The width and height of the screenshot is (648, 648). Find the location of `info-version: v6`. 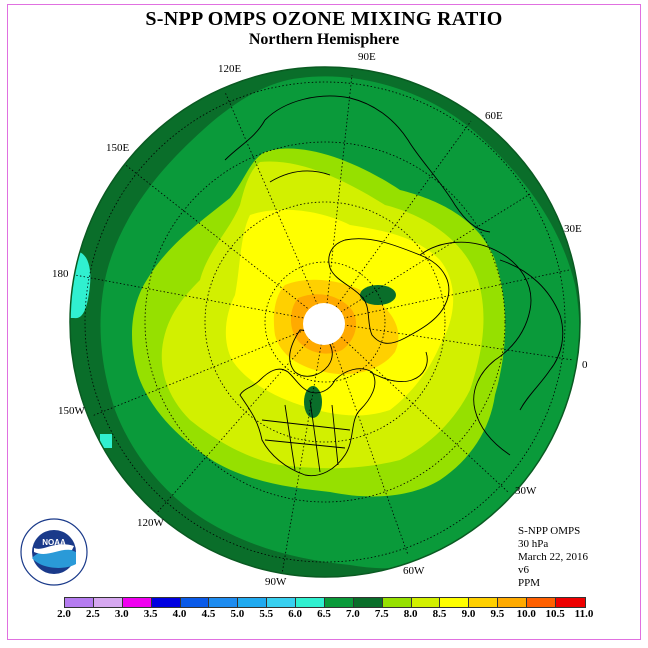

info-version: v6 is located at coordinates (523, 570).